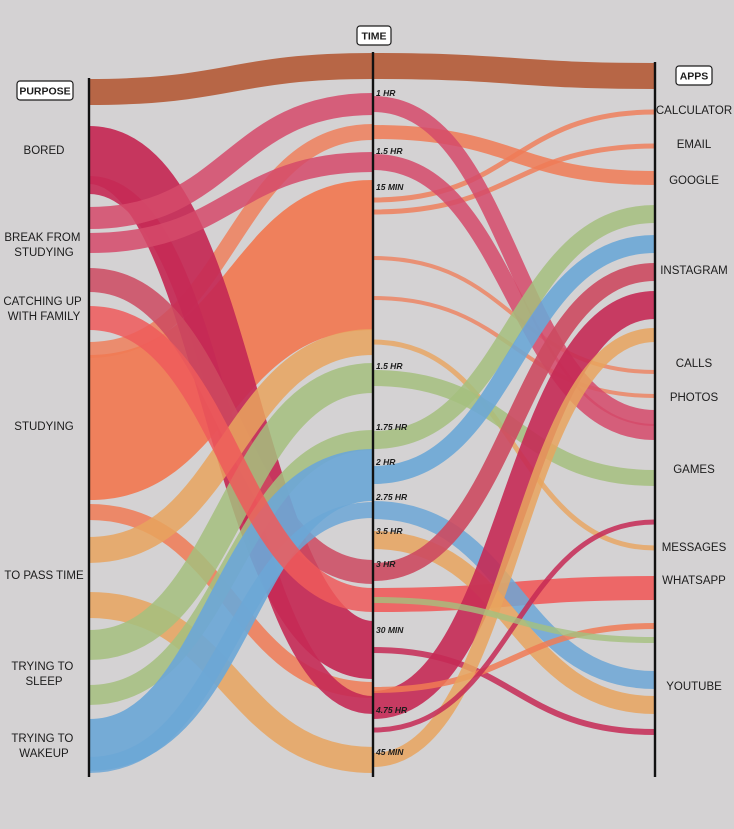 This screenshot has width=734, height=829. Describe the element at coordinates (514, 595) in the screenshot. I see `flow-275hr-youtube` at that location.